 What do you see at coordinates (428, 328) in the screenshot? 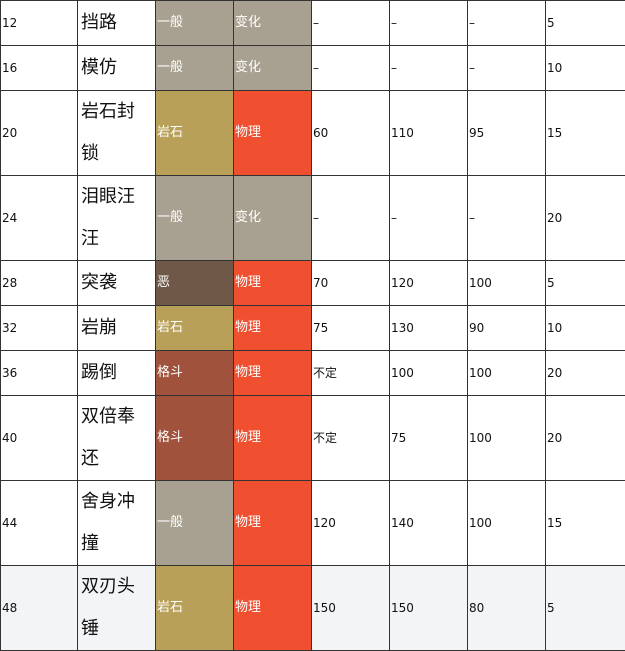
I see `power-alt-cell: 130` at bounding box center [428, 328].